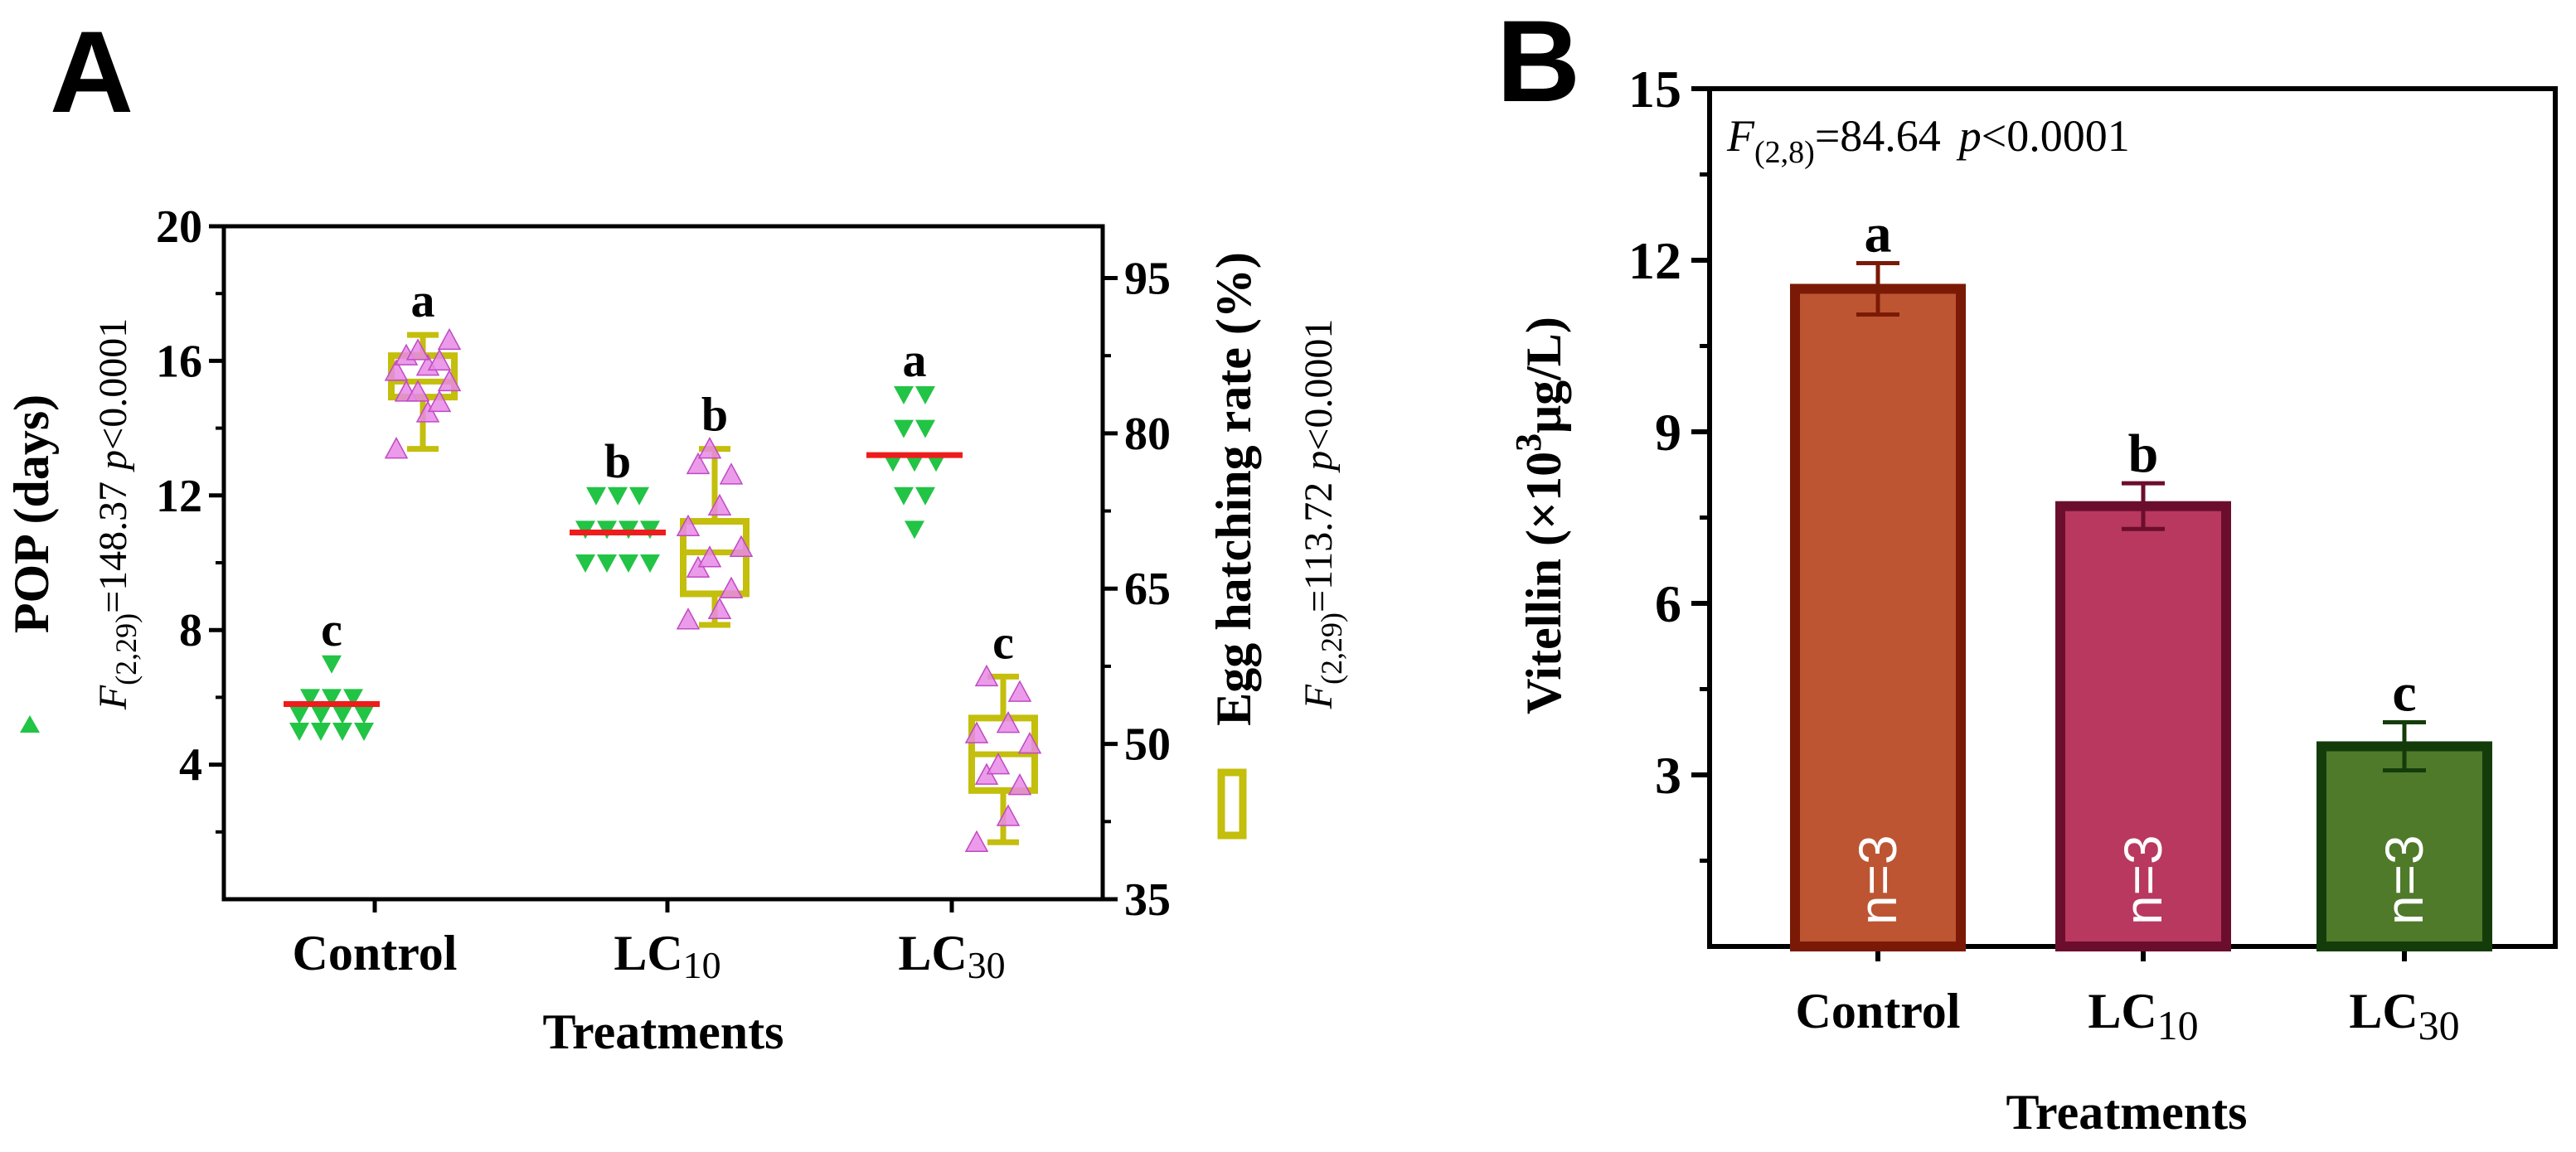  What do you see at coordinates (667, 956) in the screenshot?
I see `panel-a-category: LC10` at bounding box center [667, 956].